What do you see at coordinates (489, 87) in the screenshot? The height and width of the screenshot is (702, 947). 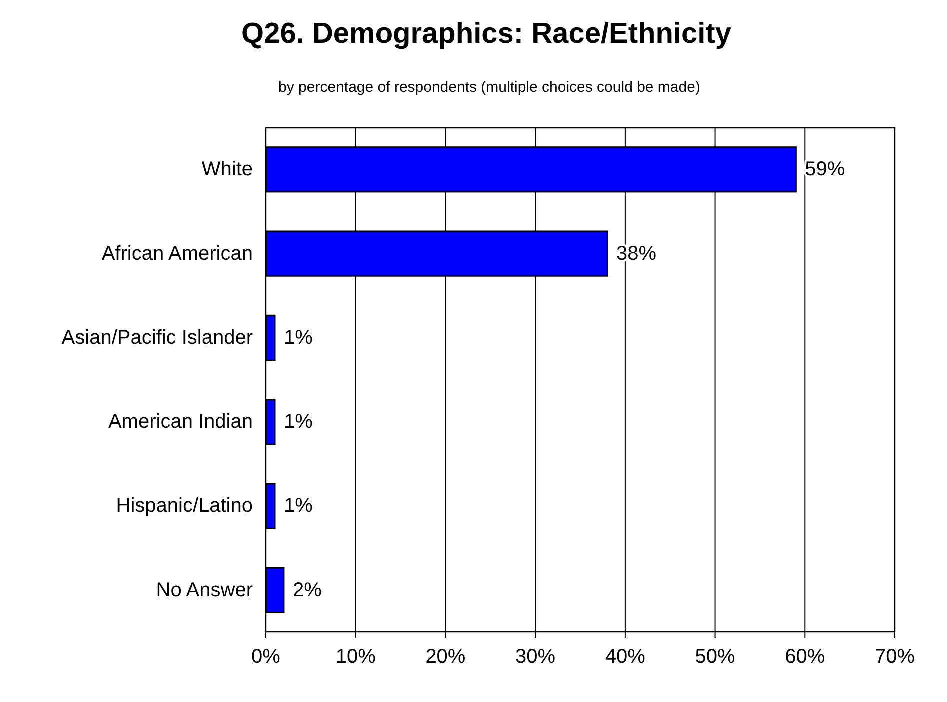 I see `chart-subtitle: by percentage of respondents (multiple choices could be made)` at bounding box center [489, 87].